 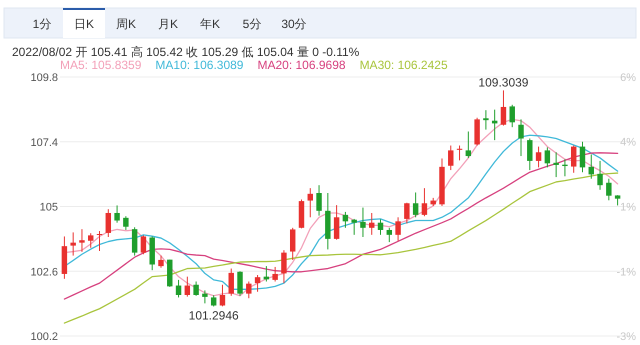 I want to click on annotation: 101.2946, so click(x=214, y=315).